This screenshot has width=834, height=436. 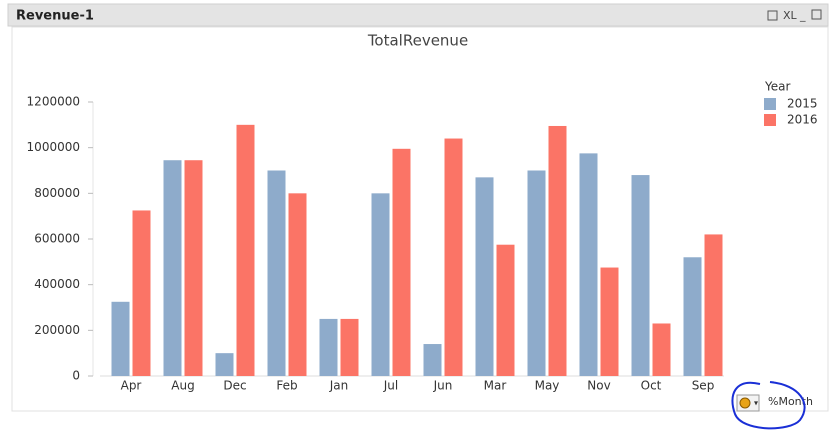 What do you see at coordinates (182, 386) in the screenshot?
I see `x-tick-label: Aug` at bounding box center [182, 386].